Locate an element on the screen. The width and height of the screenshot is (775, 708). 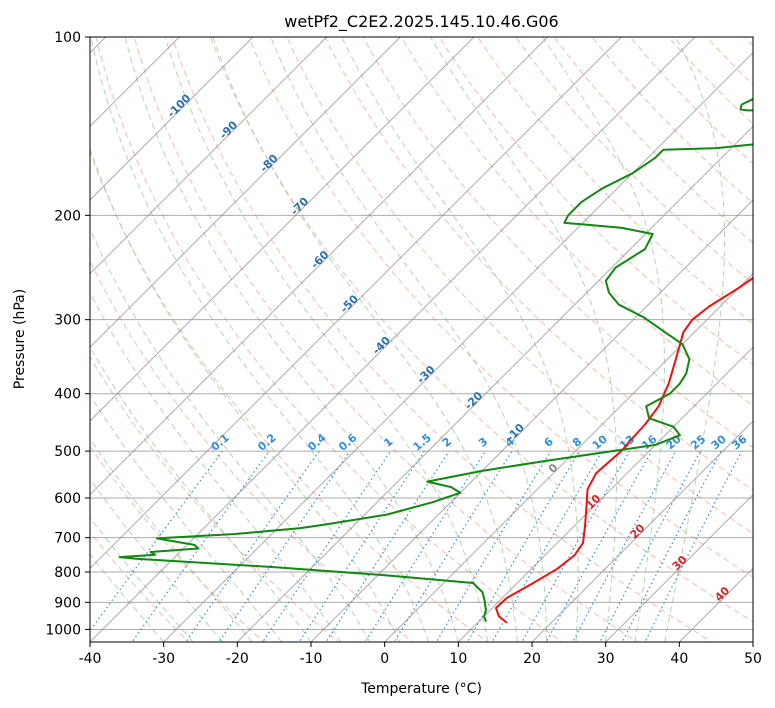
y-axis-label: Pressure (hPa) is located at coordinates (20, 339).